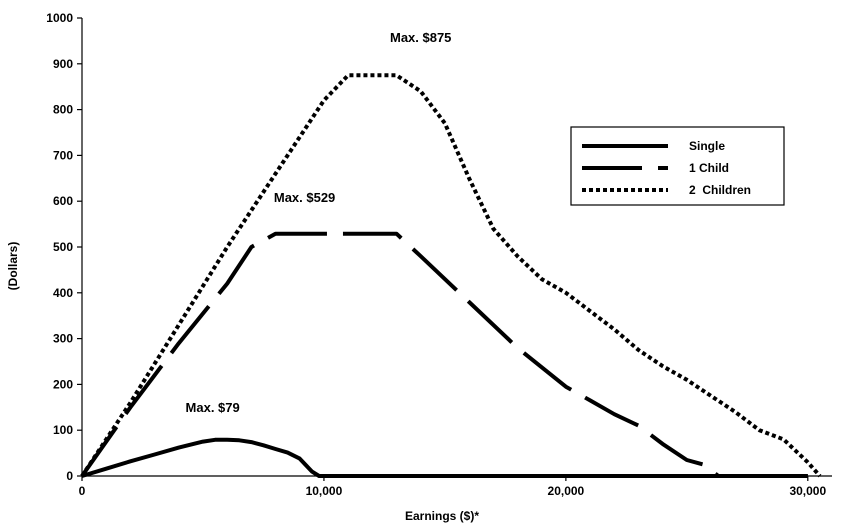  What do you see at coordinates (452, 487) in the screenshot?
I see `x-ticks: 0 10,000 20,000 30,000` at bounding box center [452, 487].